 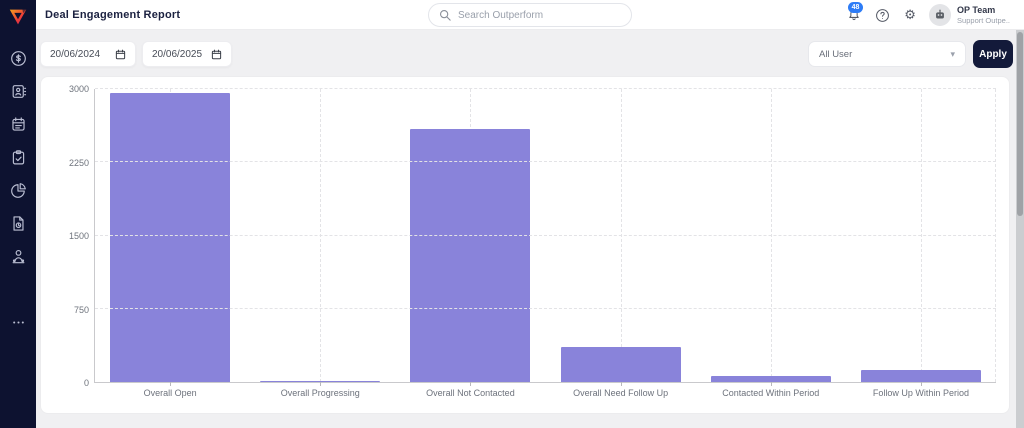 I want to click on search-icon, so click(x=445, y=15).